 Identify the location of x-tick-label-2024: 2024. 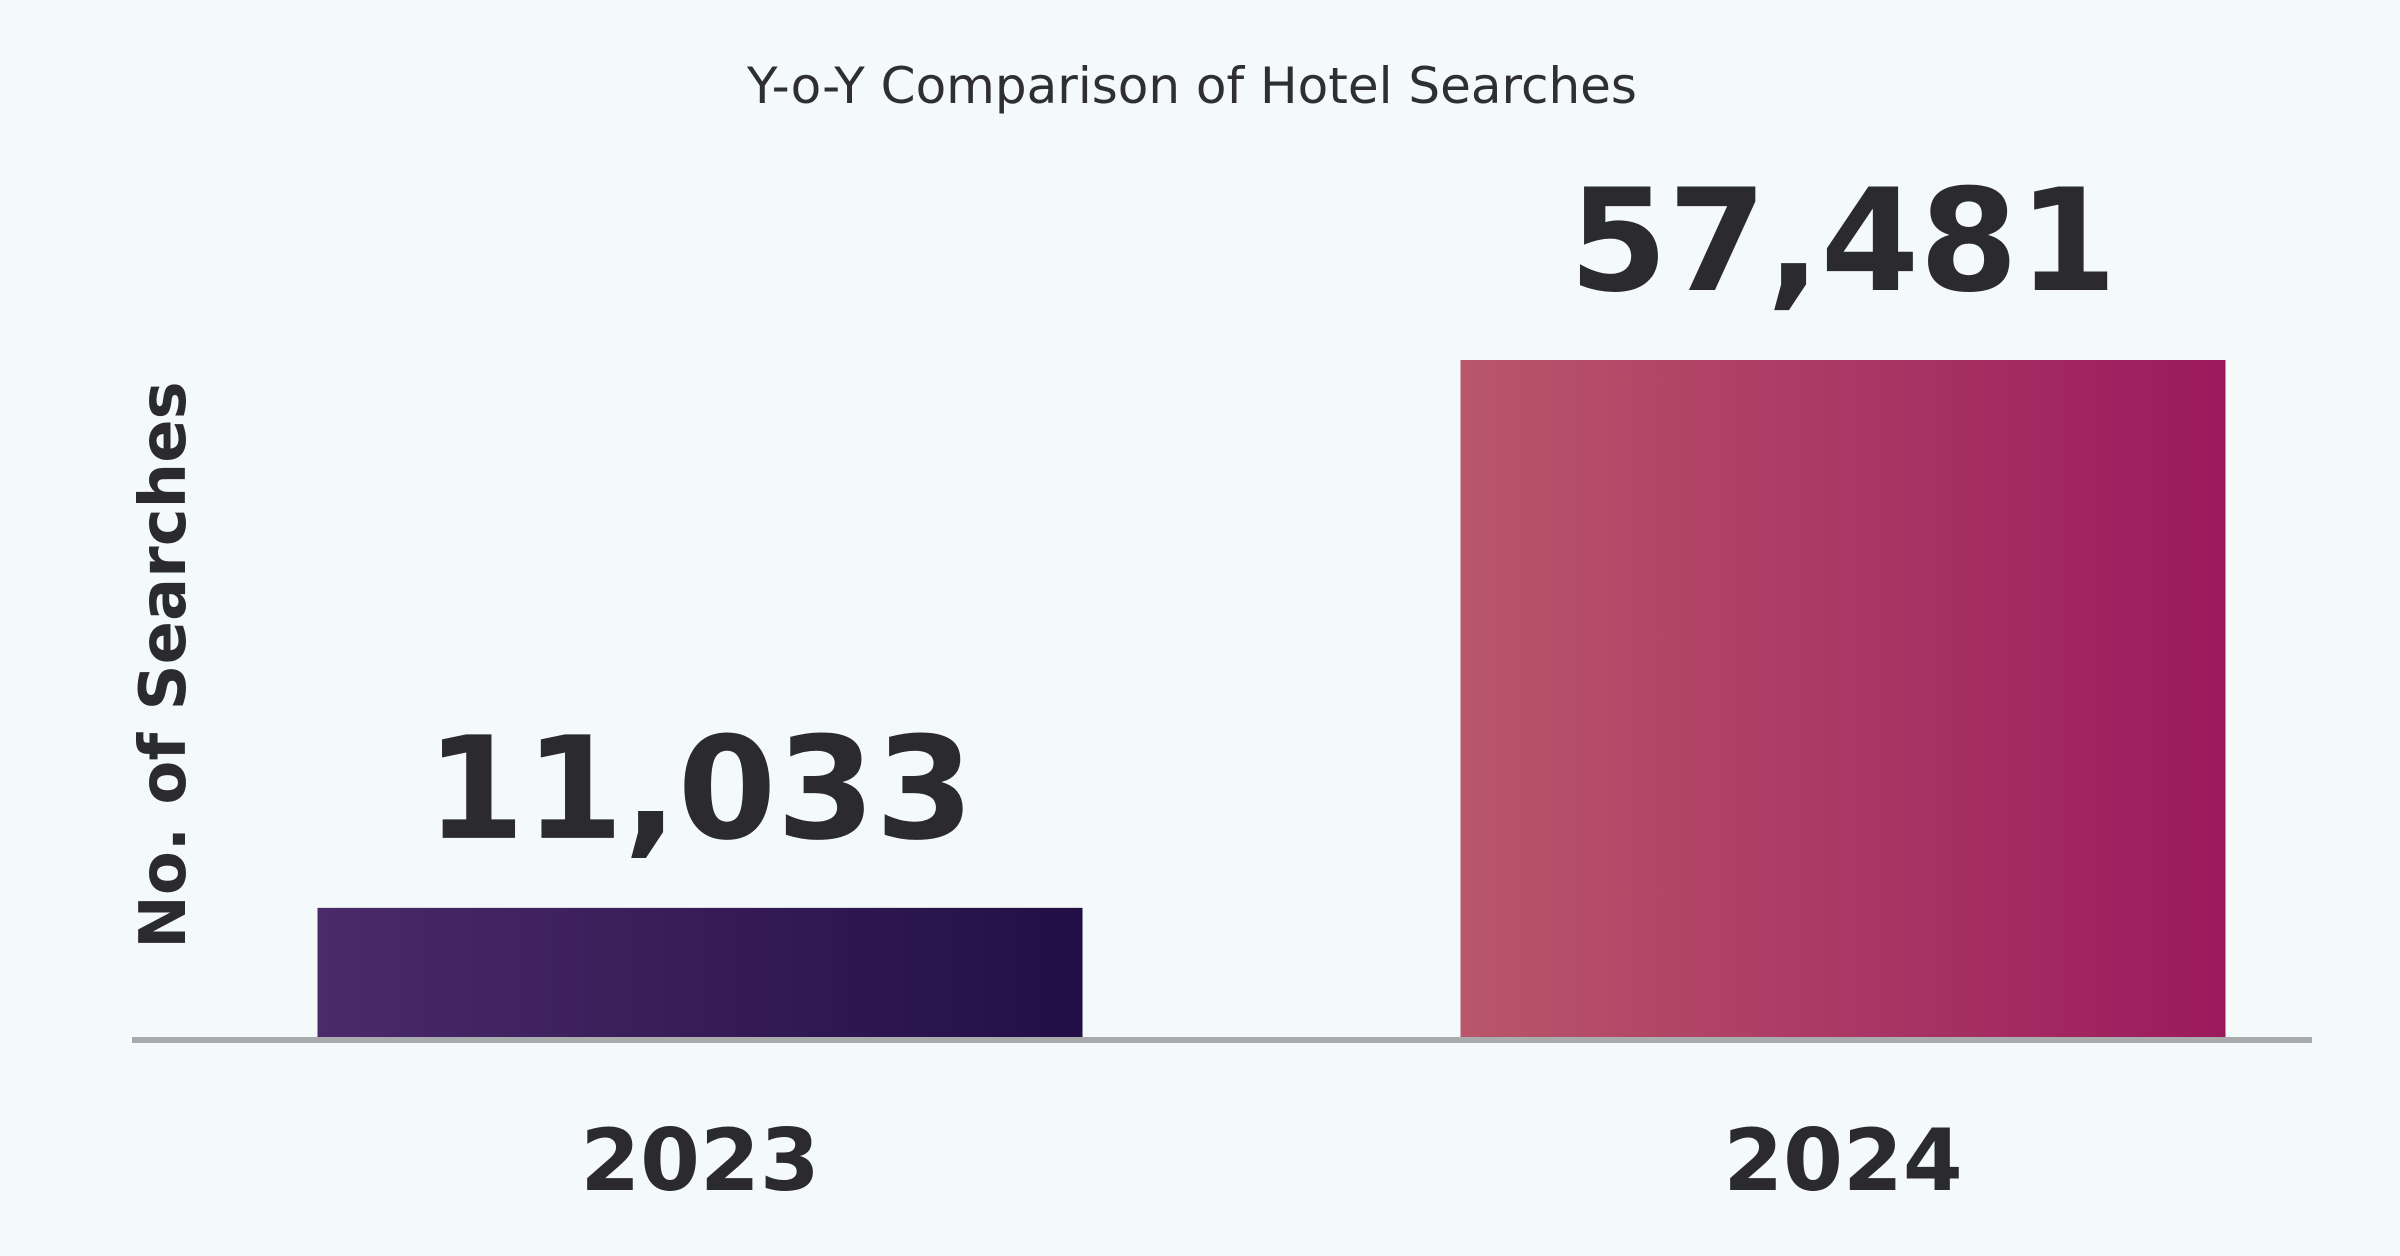
(1842, 1161).